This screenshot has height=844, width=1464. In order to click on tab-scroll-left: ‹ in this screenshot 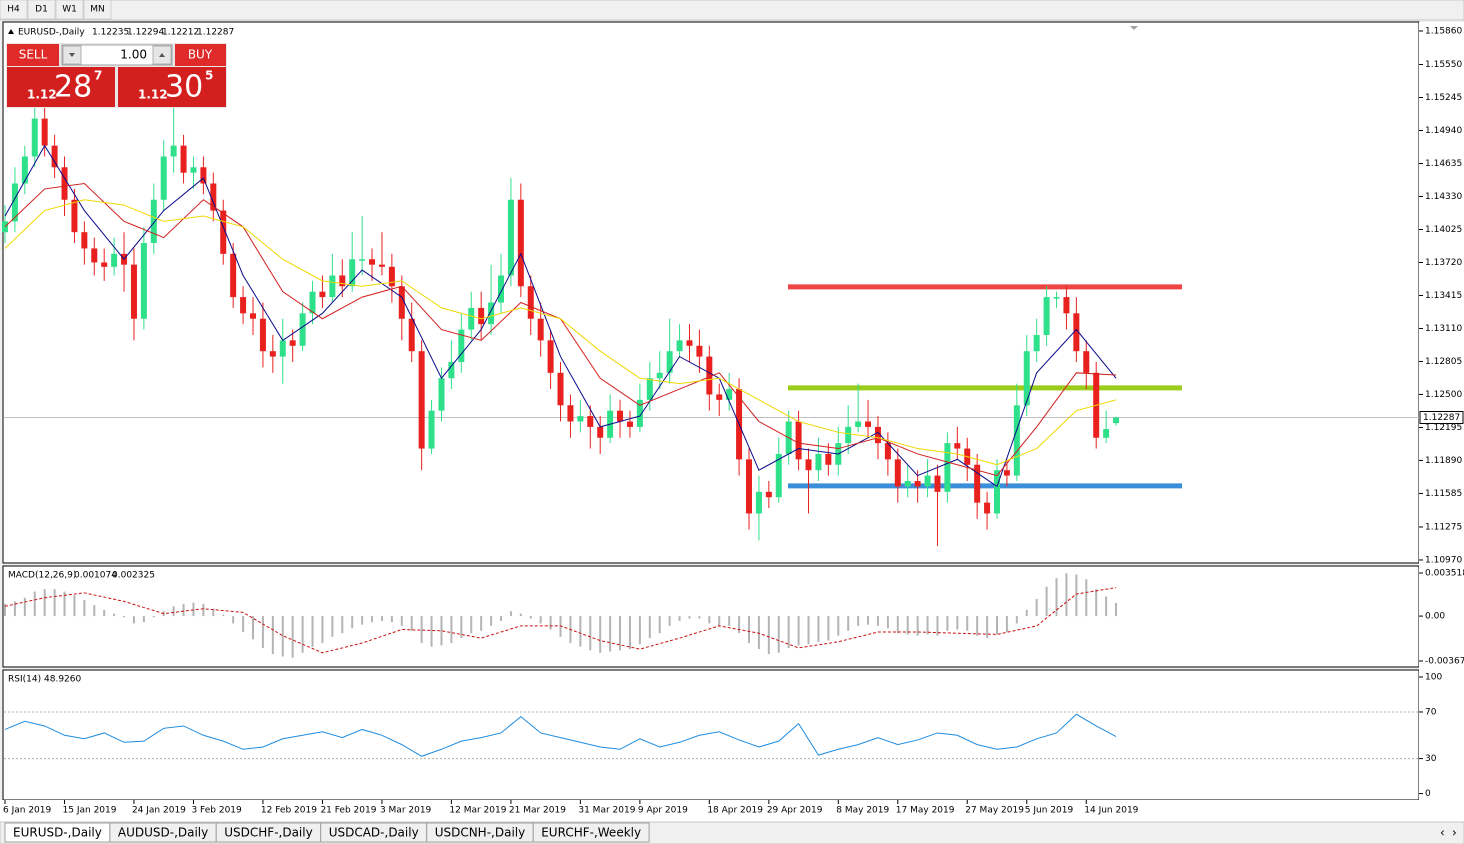, I will do `click(1442, 833)`.